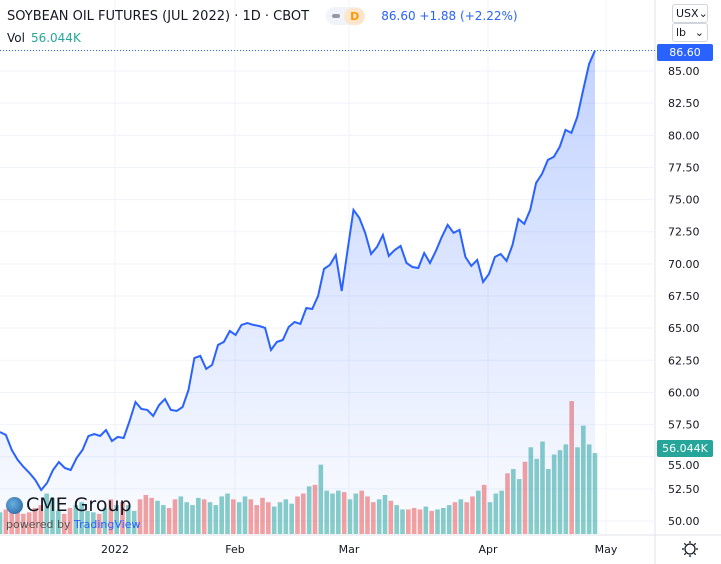 This screenshot has width=721, height=564. I want to click on price-tick-label: 67.50, so click(684, 296).